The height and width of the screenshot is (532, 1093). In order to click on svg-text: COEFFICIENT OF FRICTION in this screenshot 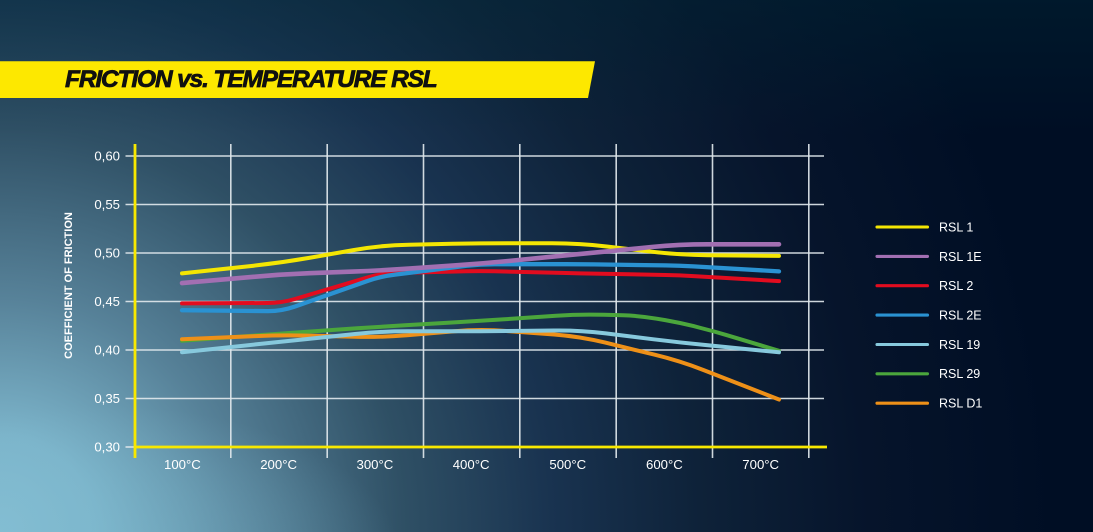, I will do `click(69, 285)`.